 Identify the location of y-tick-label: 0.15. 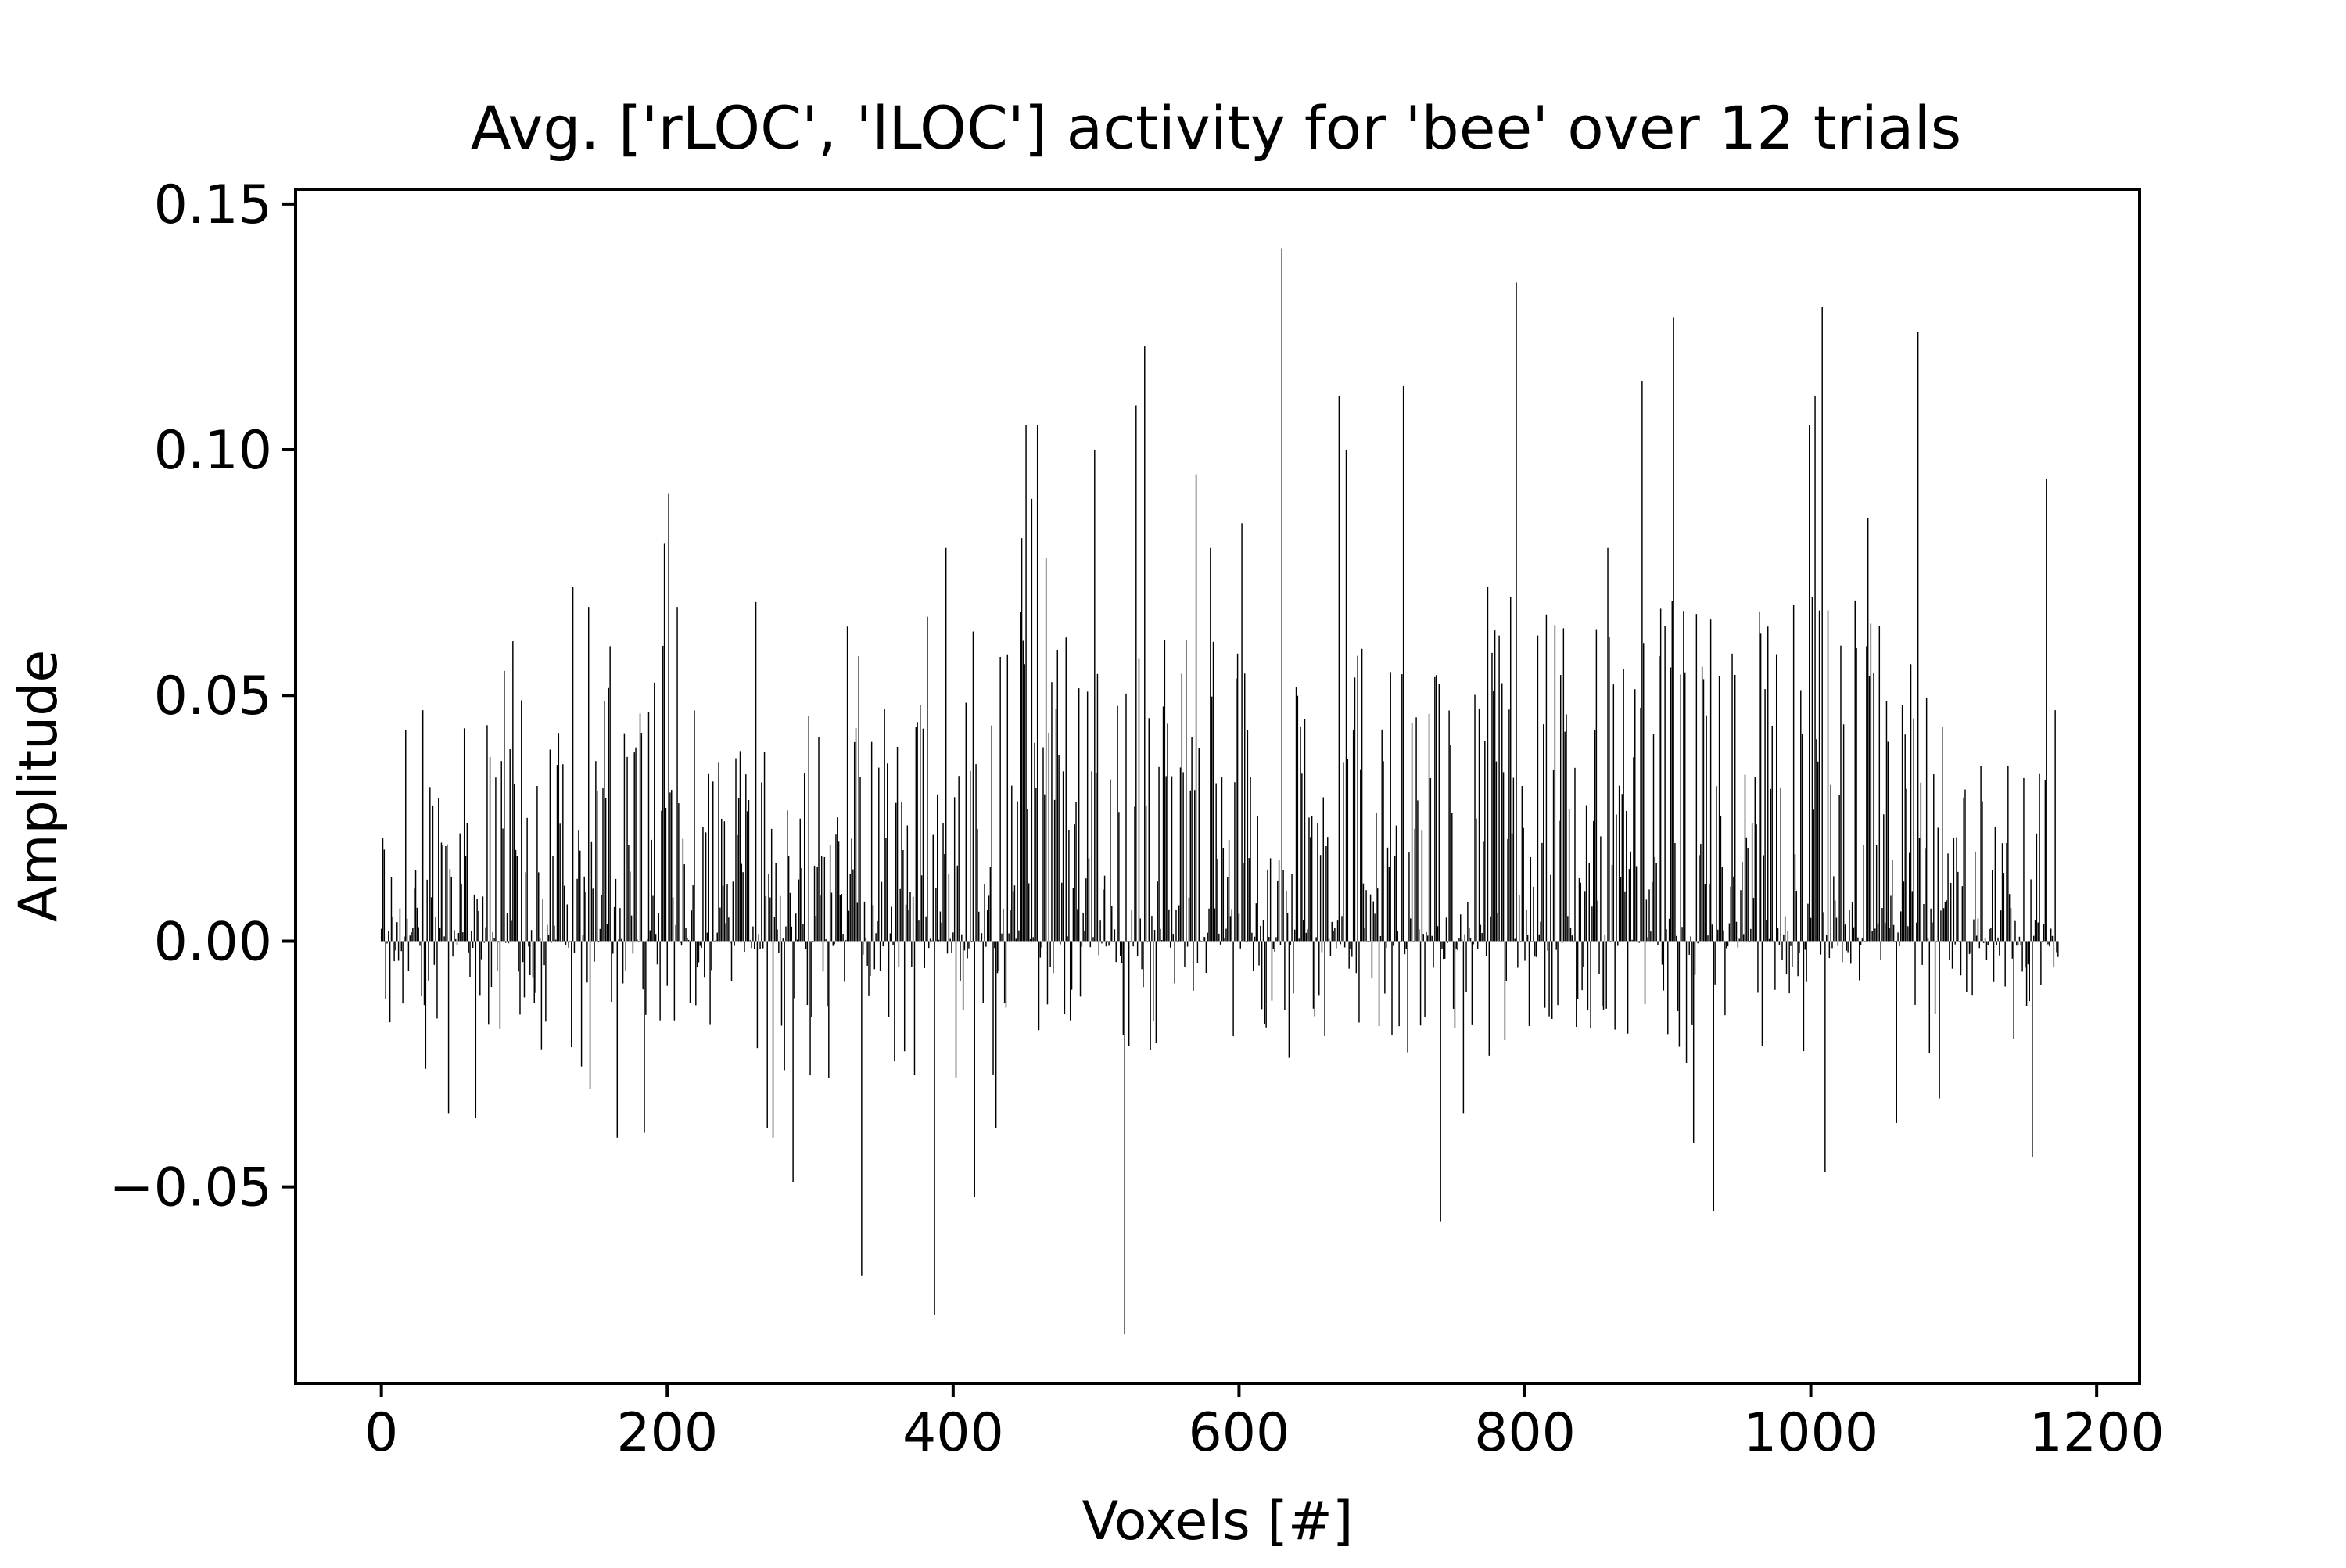
(213, 205).